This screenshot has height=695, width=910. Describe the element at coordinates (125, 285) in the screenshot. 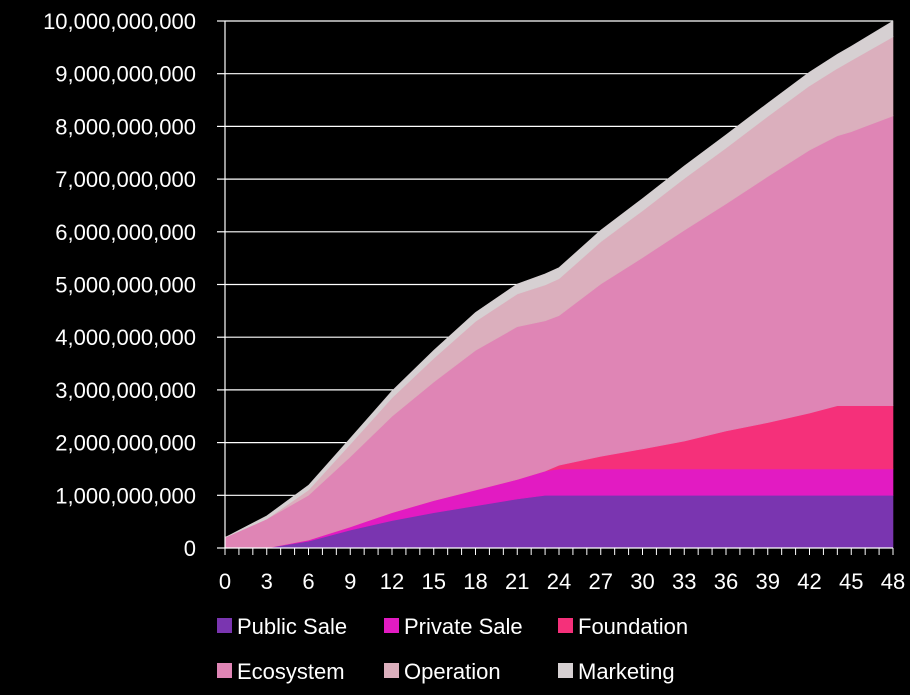

I see `y-tick-label: 5,000,000,000` at that location.